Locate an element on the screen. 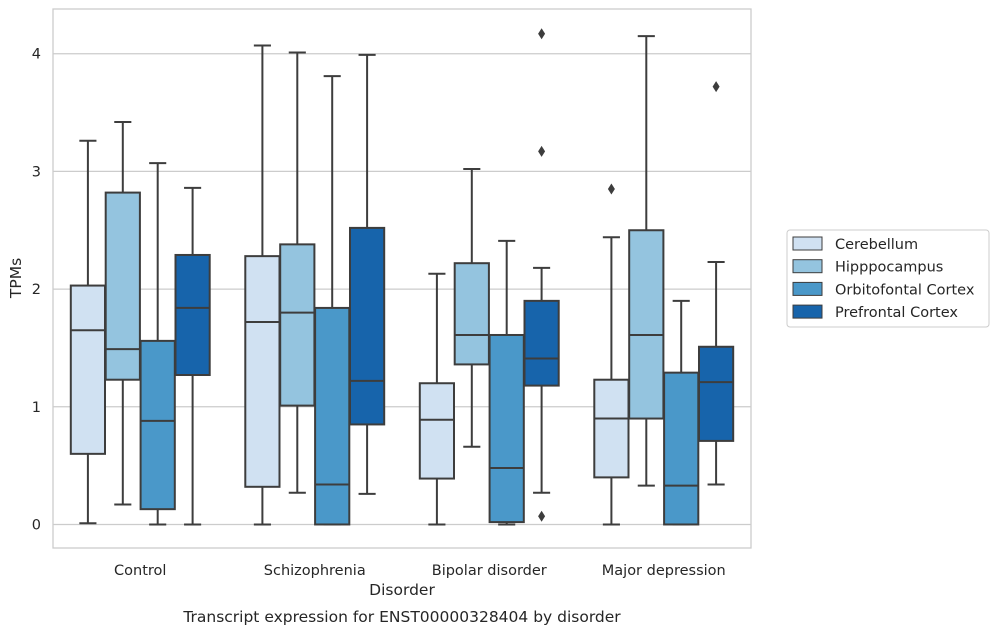 Image resolution: width=999 pixels, height=634 pixels. legend-label-3: Prefrontal Cortex is located at coordinates (896, 313).